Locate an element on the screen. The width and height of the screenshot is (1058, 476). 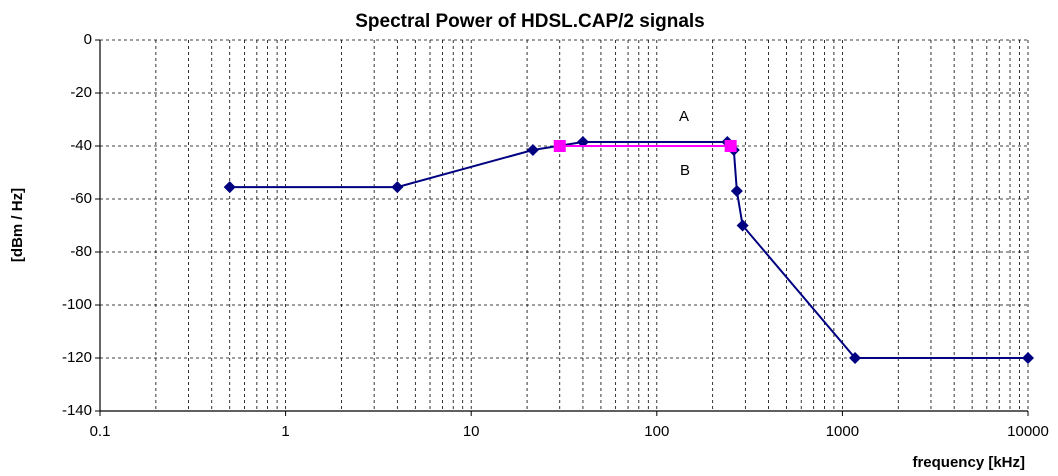
x-tick-label: 10 is located at coordinates (471, 431).